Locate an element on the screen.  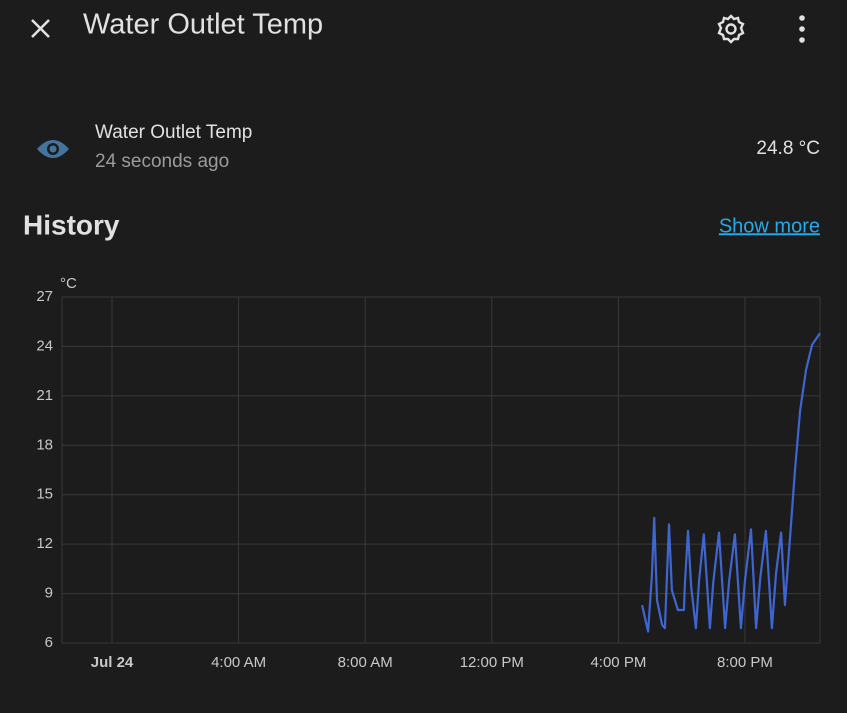
y-tick-label: 18 is located at coordinates (44, 444).